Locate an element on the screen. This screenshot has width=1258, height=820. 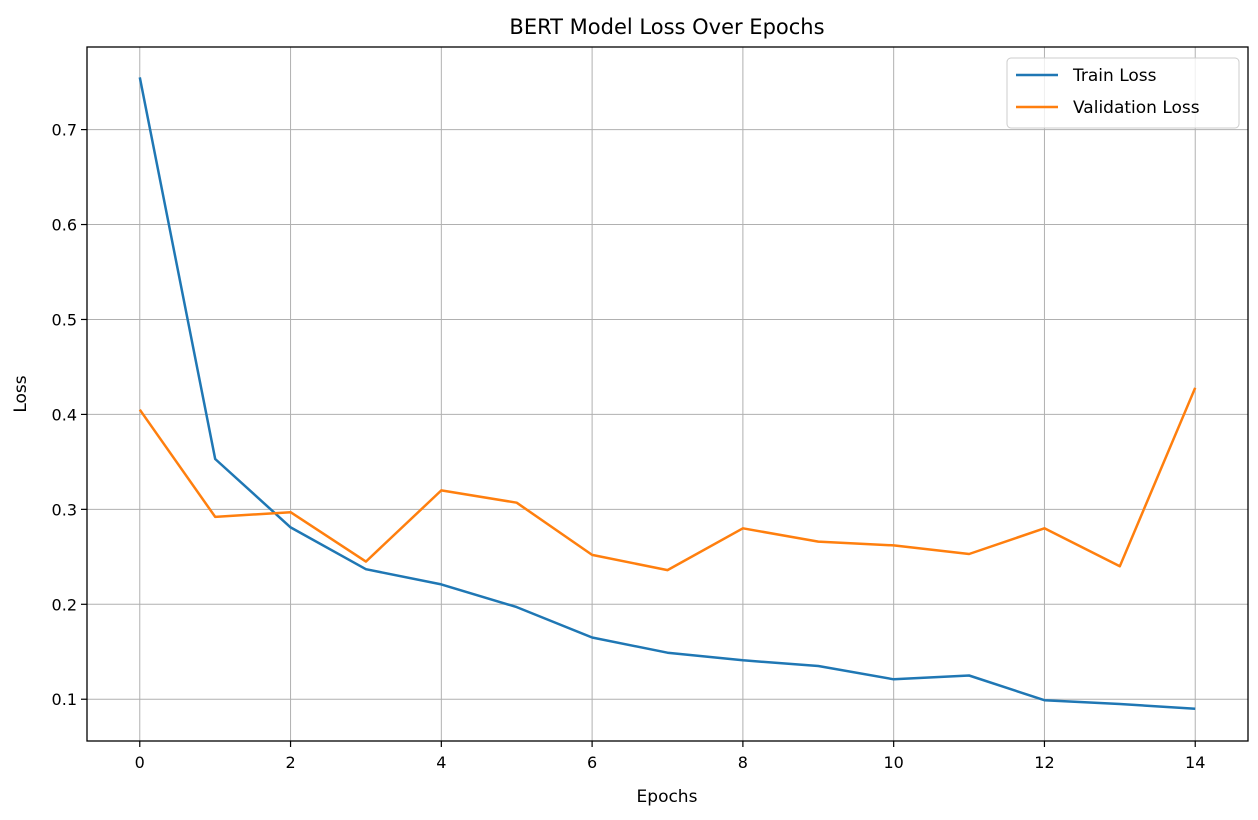
x-tick-label: 8 is located at coordinates (743, 762).